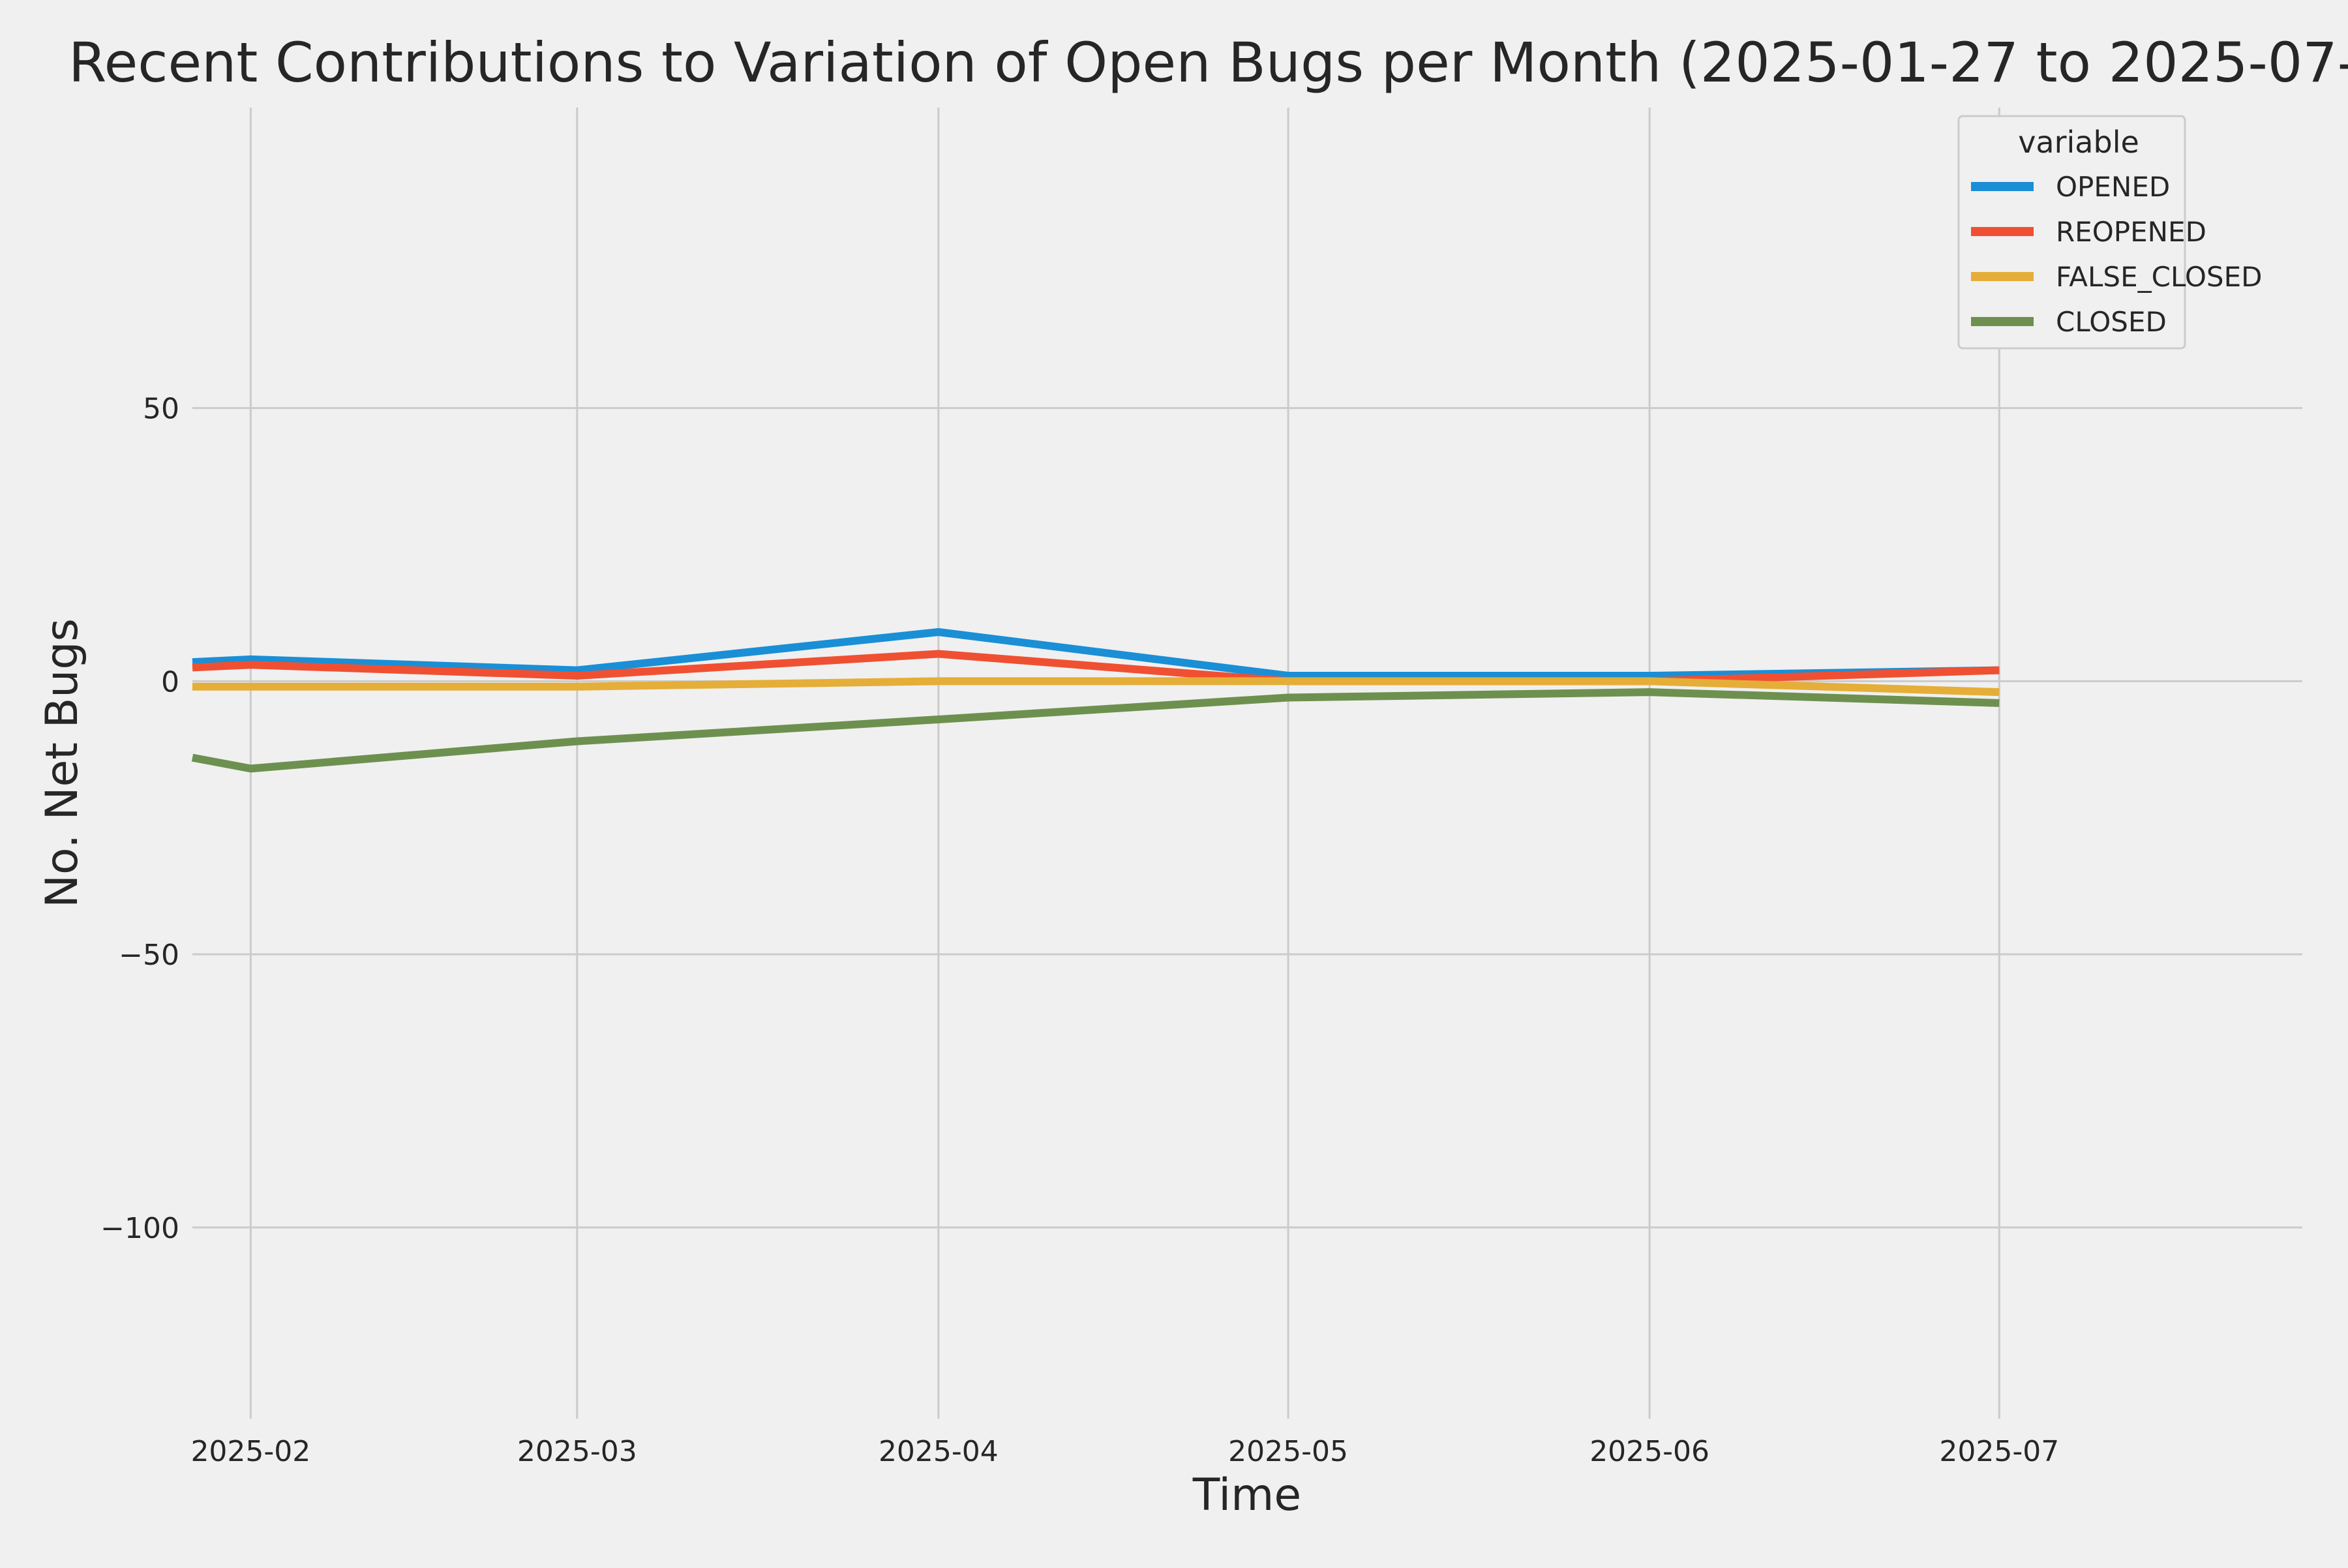  I want to click on series-lines, so click(1095, 700).